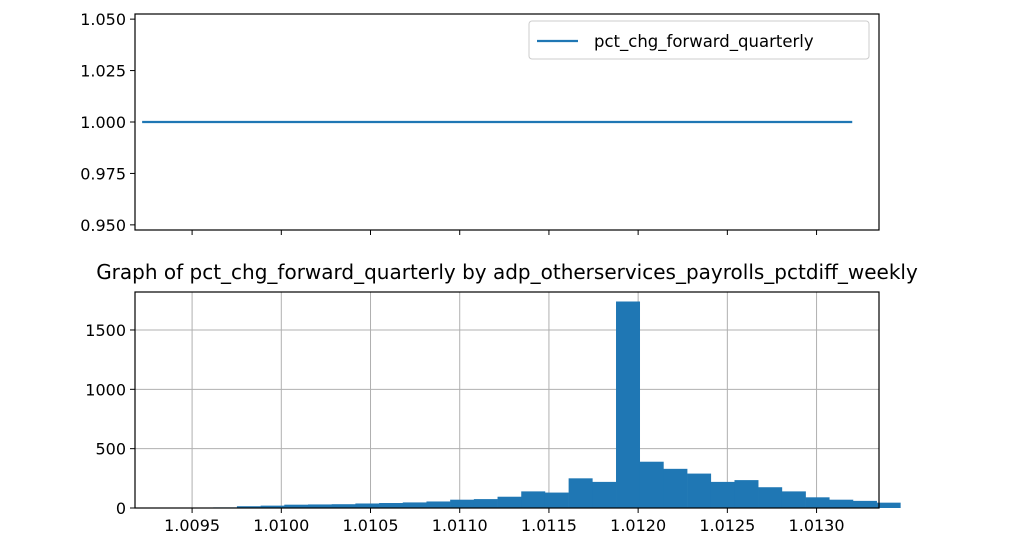  What do you see at coordinates (103, 173) in the screenshot?
I see `y-tick-label: 0.975` at bounding box center [103, 173].